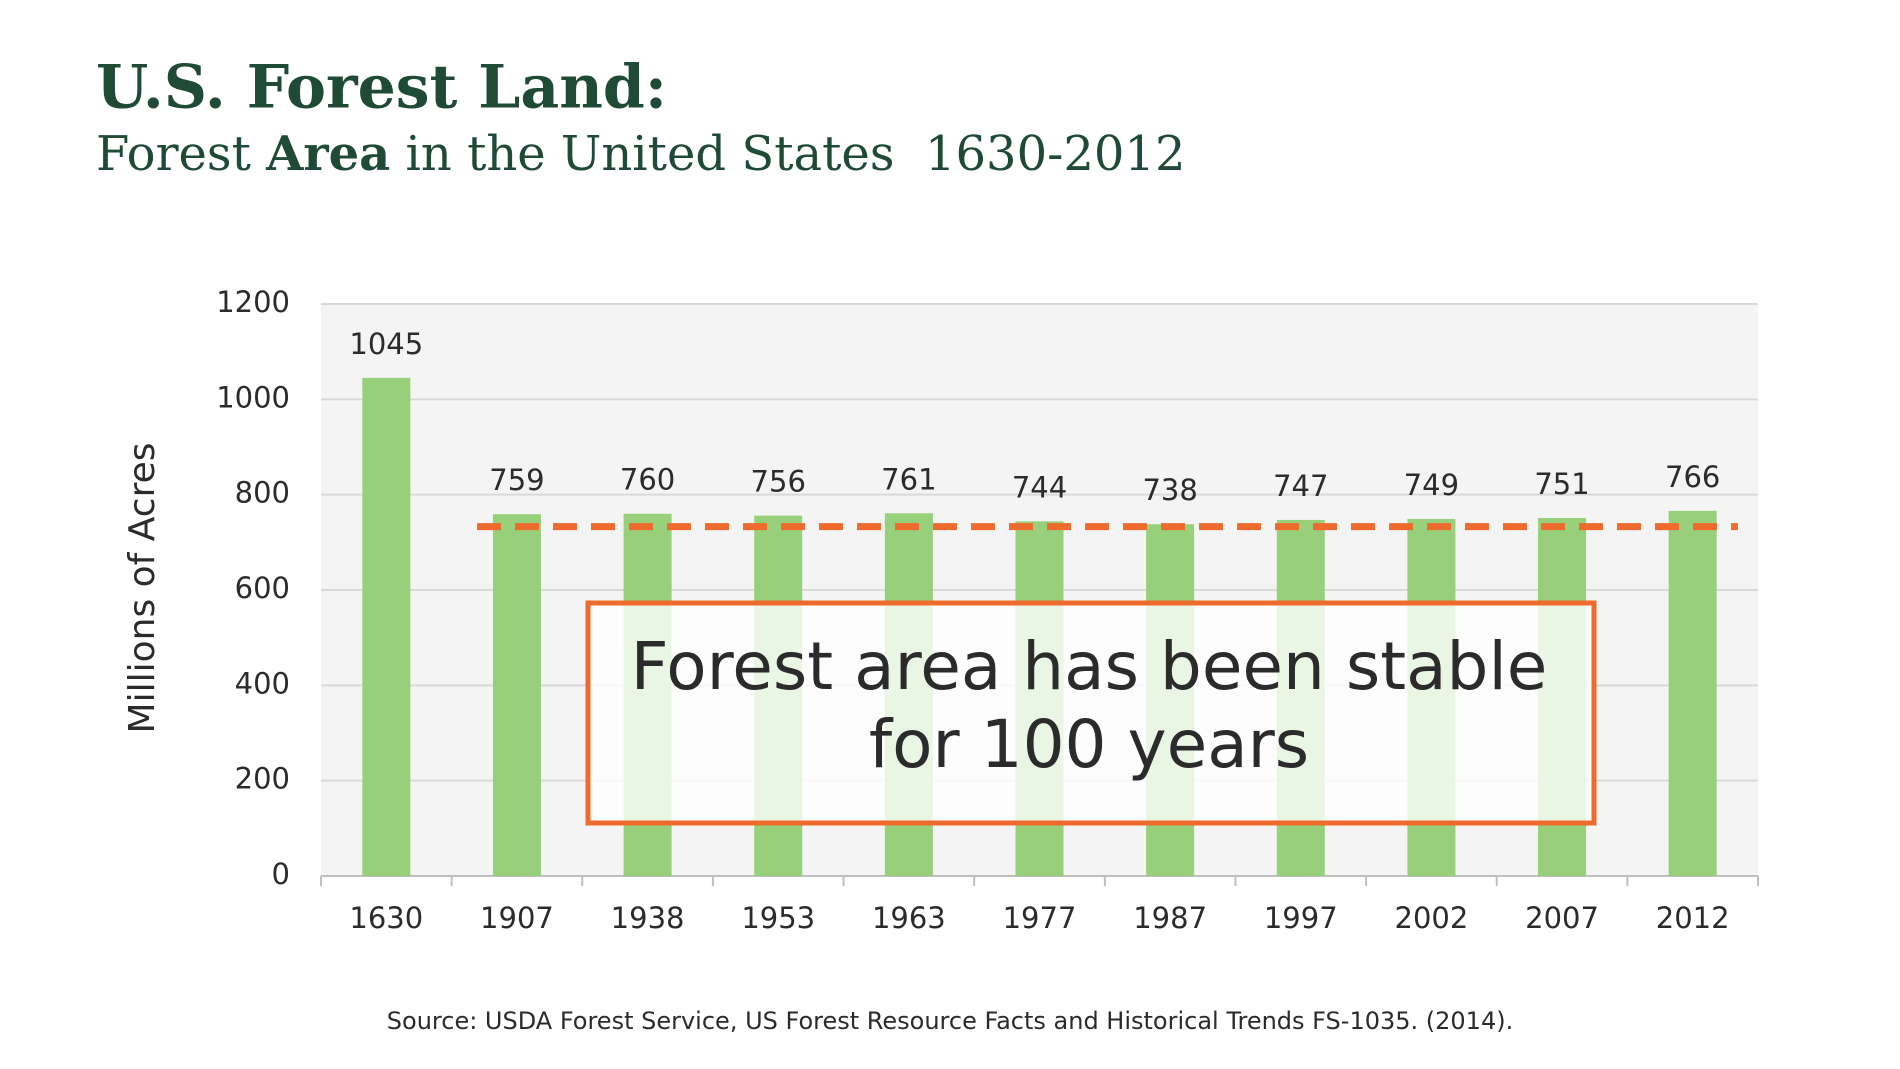 This screenshot has width=1900, height=1069. I want to click on subtitle-part: Area, so click(327, 154).